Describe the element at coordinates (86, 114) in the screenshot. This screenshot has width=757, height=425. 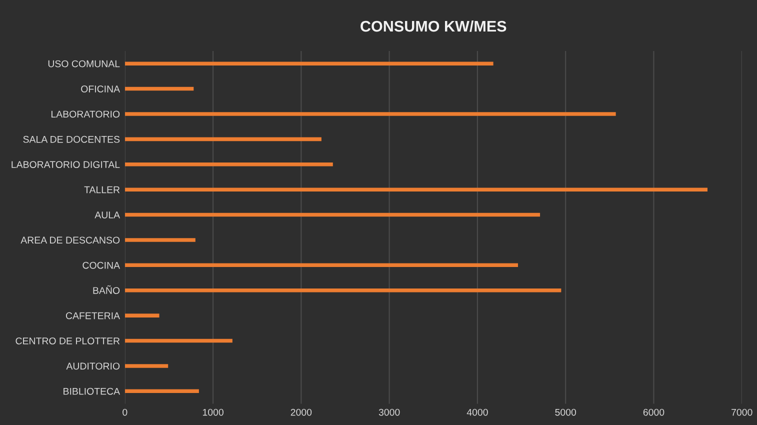
I see `y-tick-label: LABORATORIO` at that location.